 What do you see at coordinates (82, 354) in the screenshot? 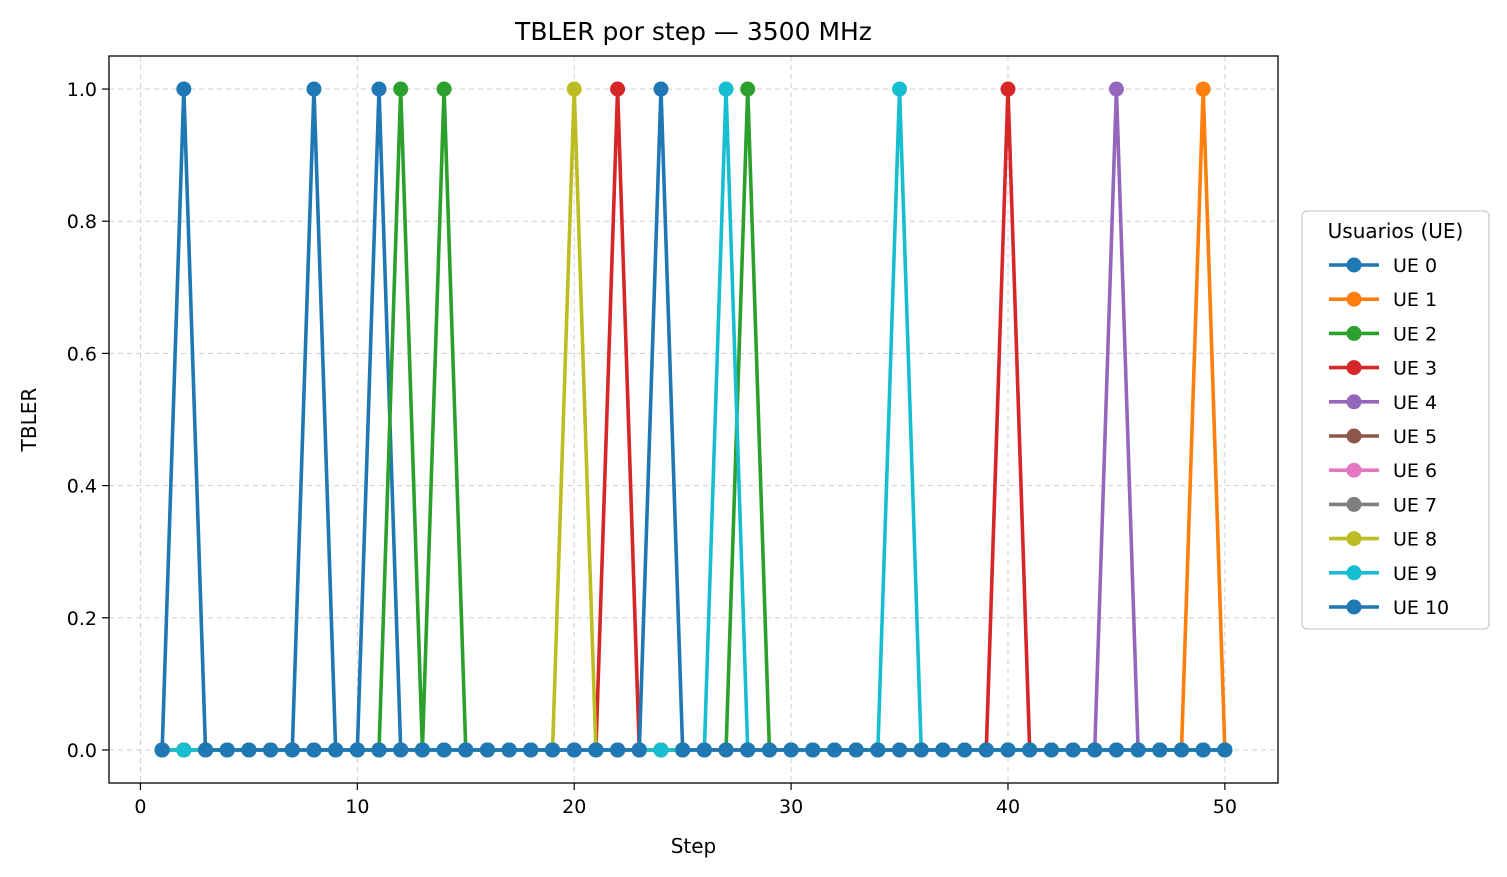
I see `y-tick-label: 0.6` at bounding box center [82, 354].